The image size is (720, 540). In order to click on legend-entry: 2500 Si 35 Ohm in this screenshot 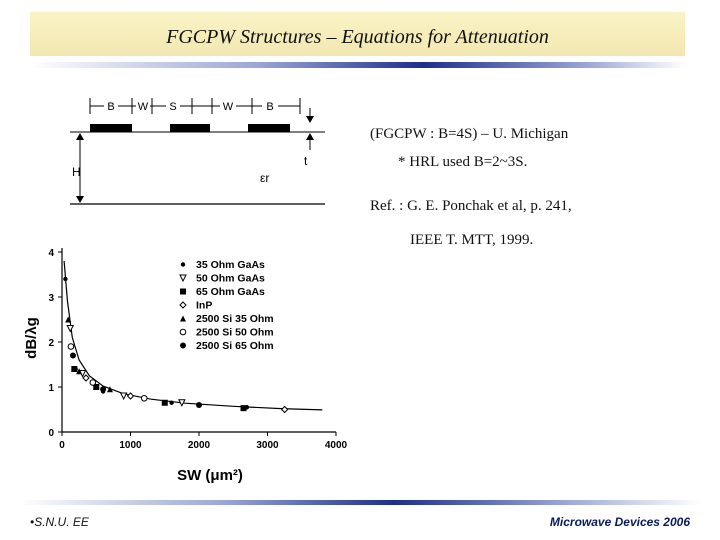, I will do `click(235, 319)`.